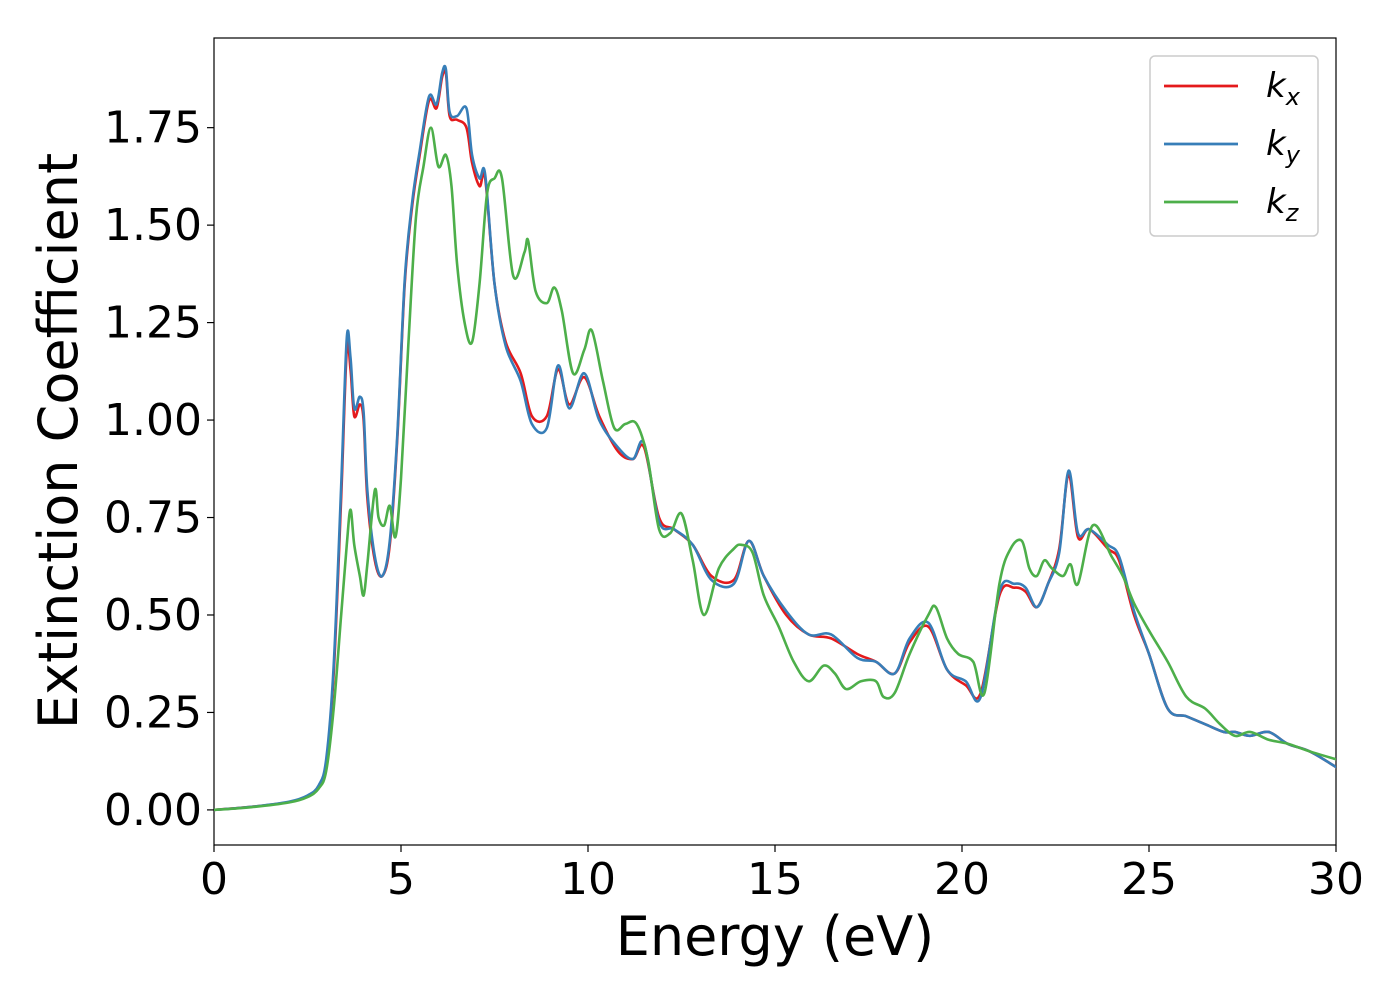  I want to click on y-tick-label: 1.50, so click(153, 225).